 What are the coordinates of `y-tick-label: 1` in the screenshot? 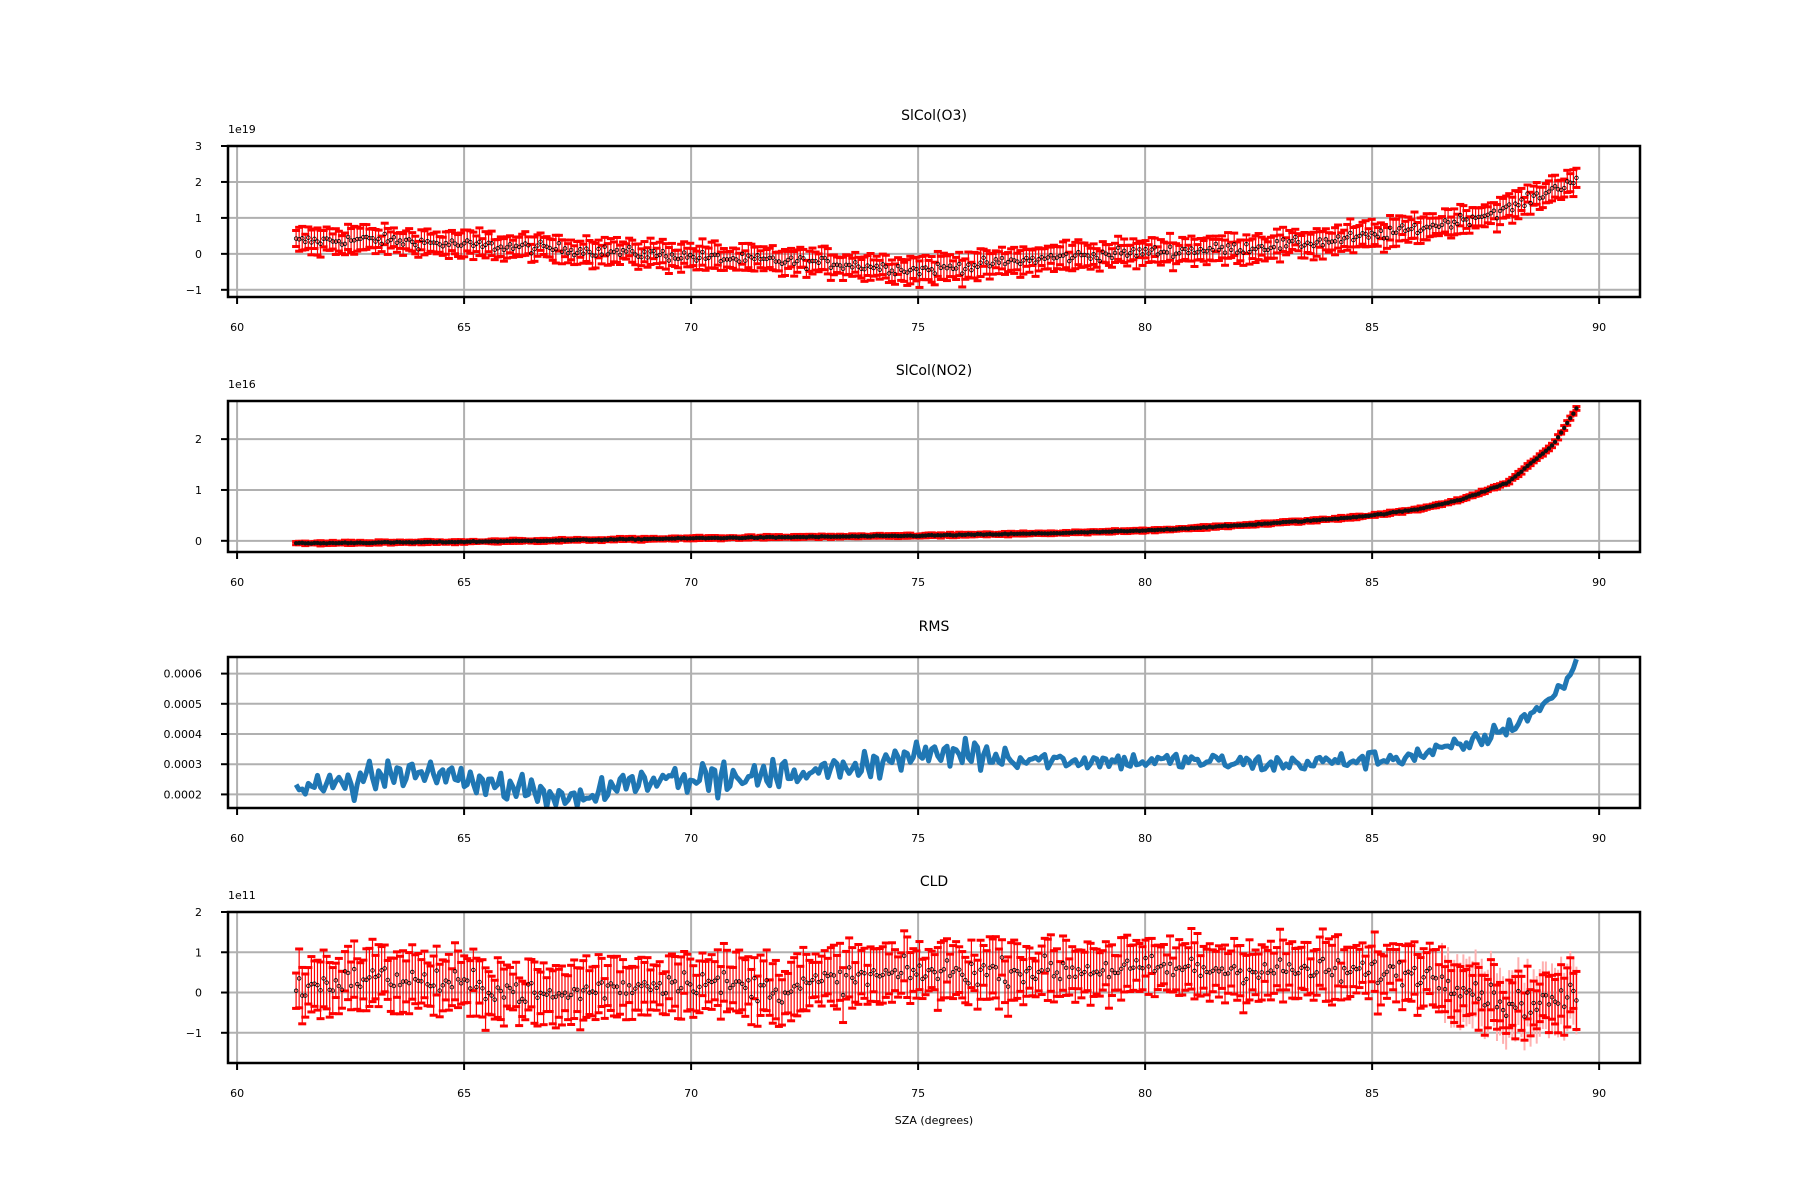 It's located at (198, 218).